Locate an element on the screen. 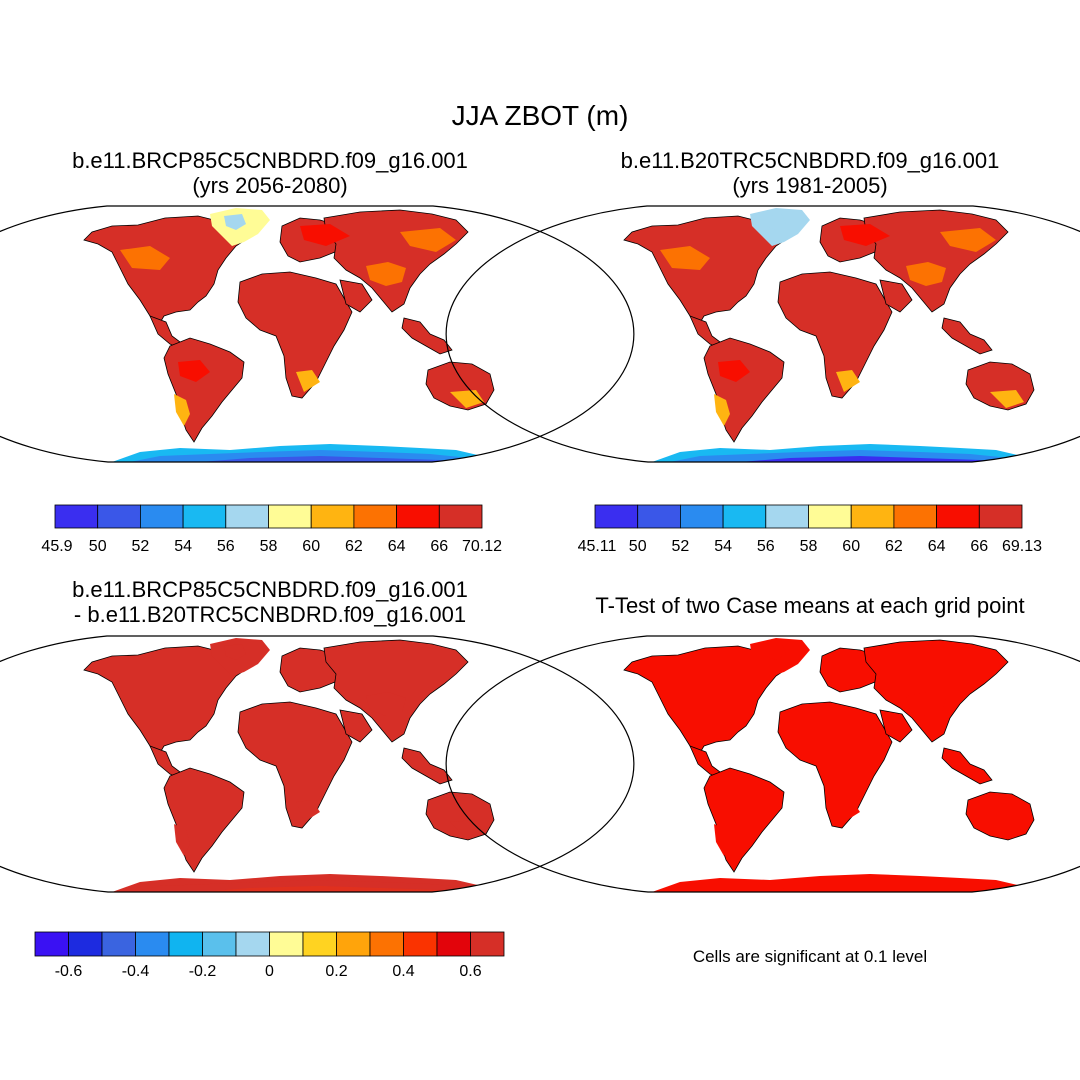 The image size is (1080, 1080). colorbar-1: 45.9 50 52 54 56 58 60 62 64 66 70.12 is located at coordinates (271, 529).